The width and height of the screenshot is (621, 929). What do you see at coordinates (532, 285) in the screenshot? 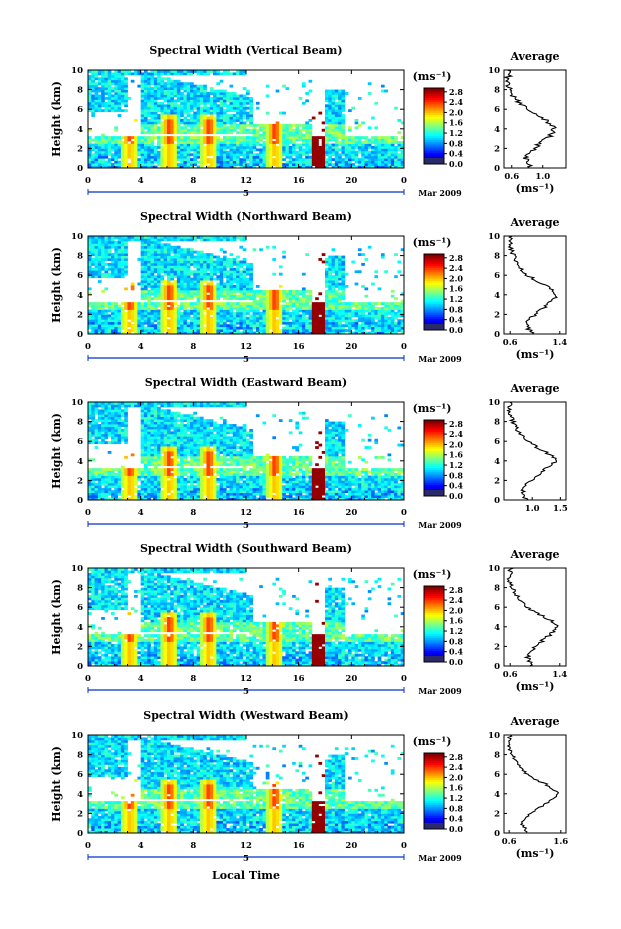
I see `average-profile-line` at bounding box center [532, 285].